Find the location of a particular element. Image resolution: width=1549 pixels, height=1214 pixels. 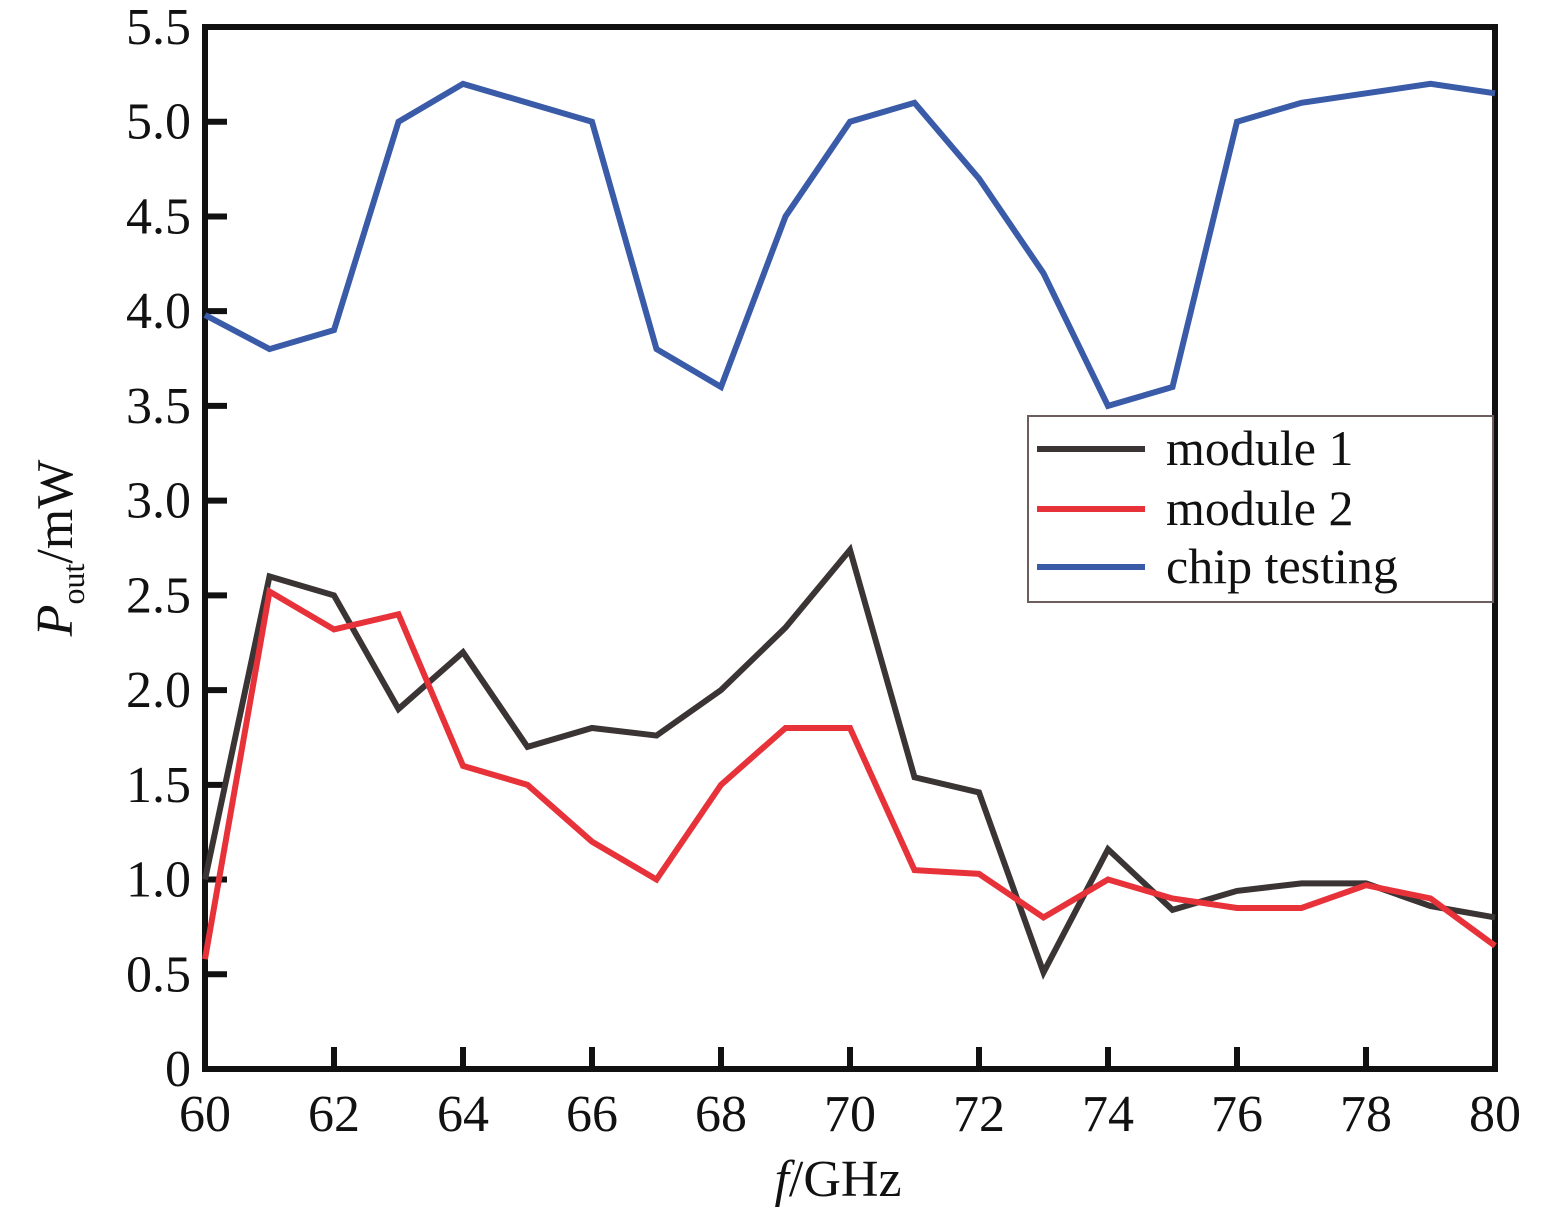

y-tick-label: 4.5 is located at coordinates (158, 216).